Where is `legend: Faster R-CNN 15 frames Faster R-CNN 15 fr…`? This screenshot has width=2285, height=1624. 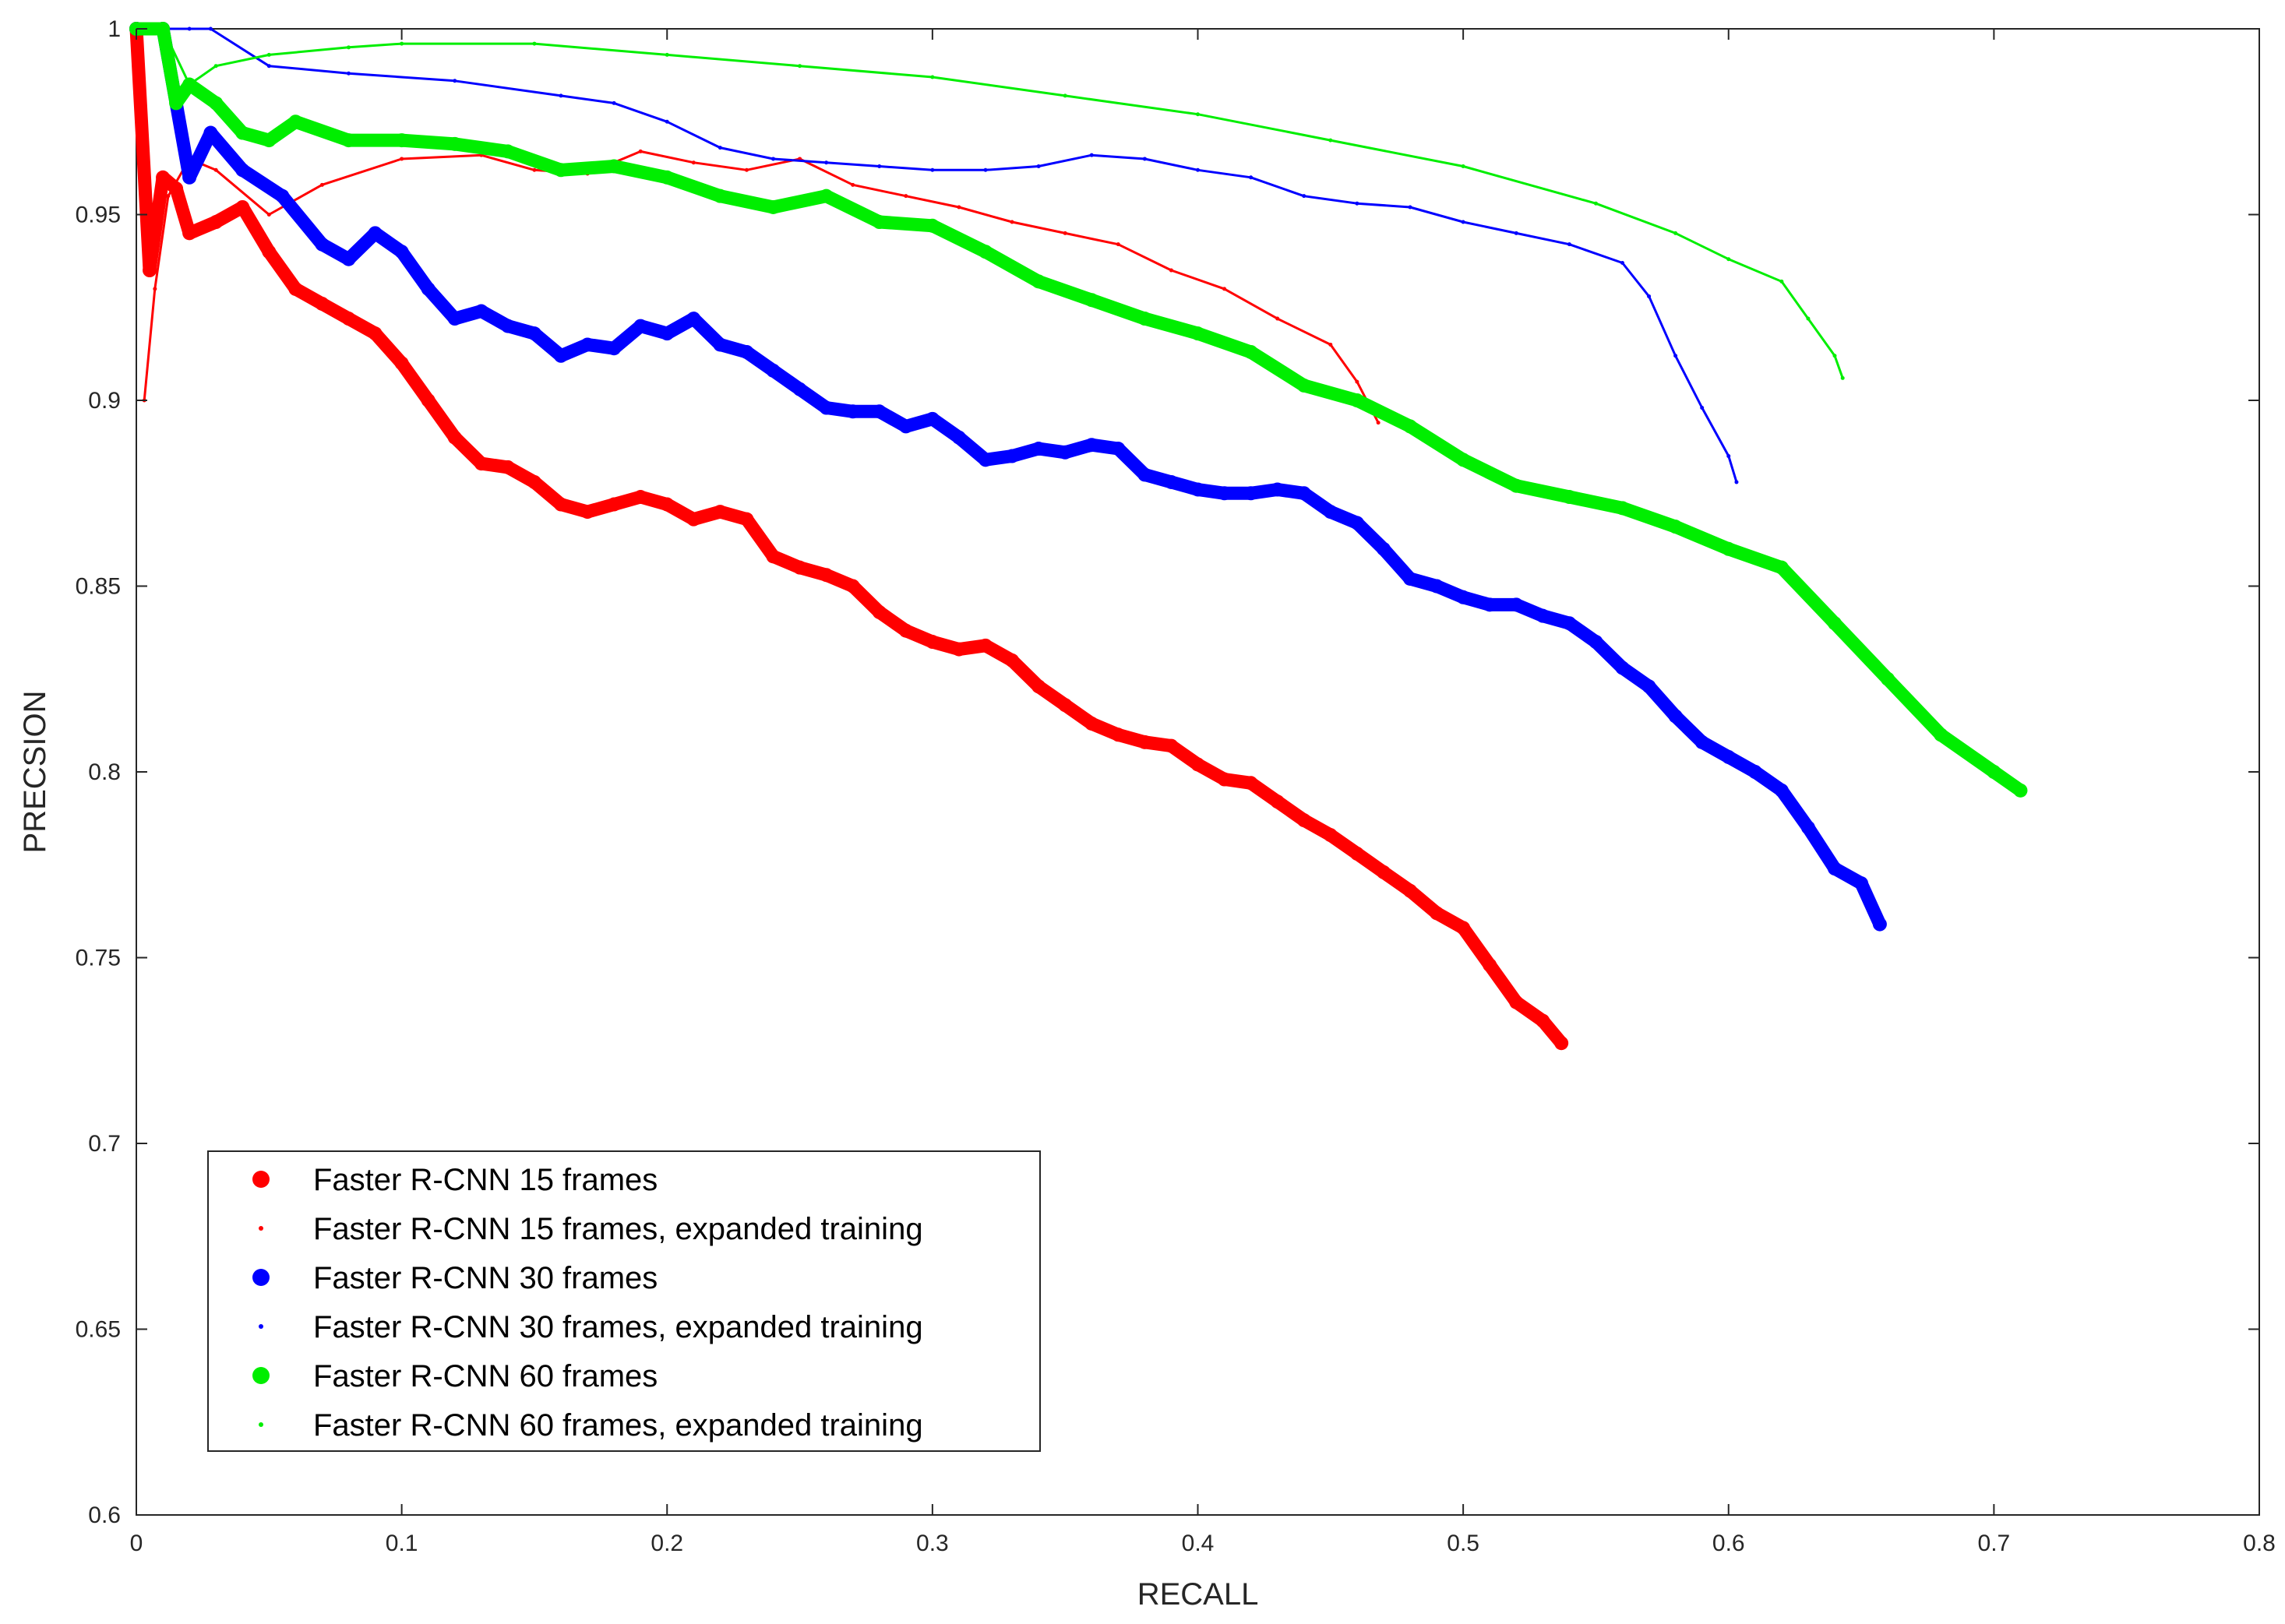
legend: Faster R-CNN 15 frames Faster R-CNN 15 fr… is located at coordinates (624, 1301).